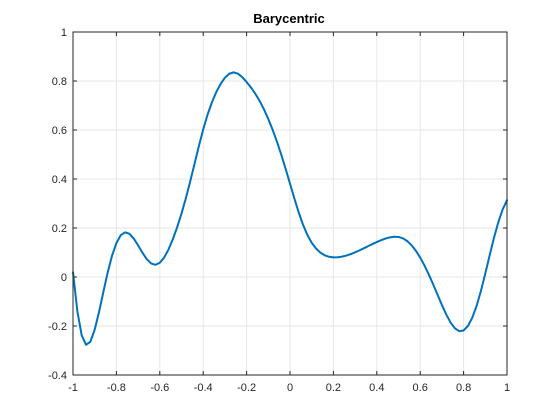  I want to click on x-tick-label: 0, so click(290, 388).